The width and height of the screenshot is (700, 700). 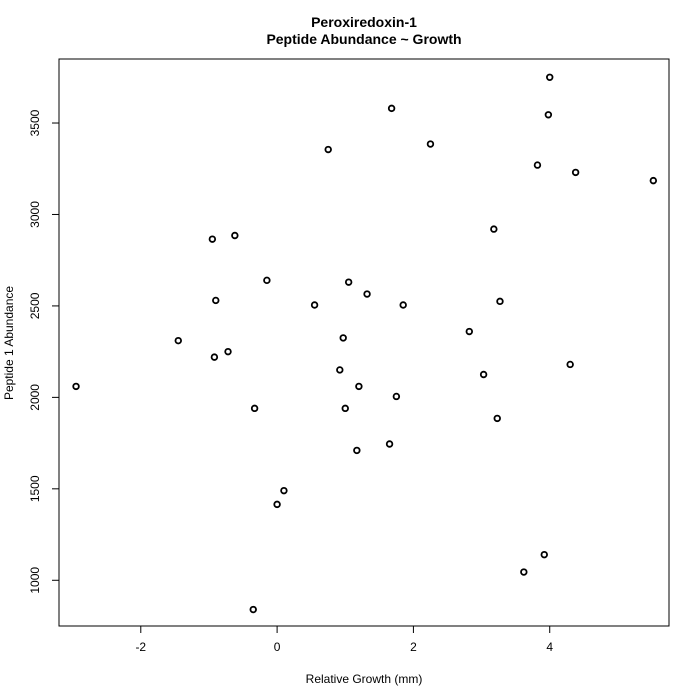 What do you see at coordinates (35, 488) in the screenshot?
I see `y-tick-label: 1500` at bounding box center [35, 488].